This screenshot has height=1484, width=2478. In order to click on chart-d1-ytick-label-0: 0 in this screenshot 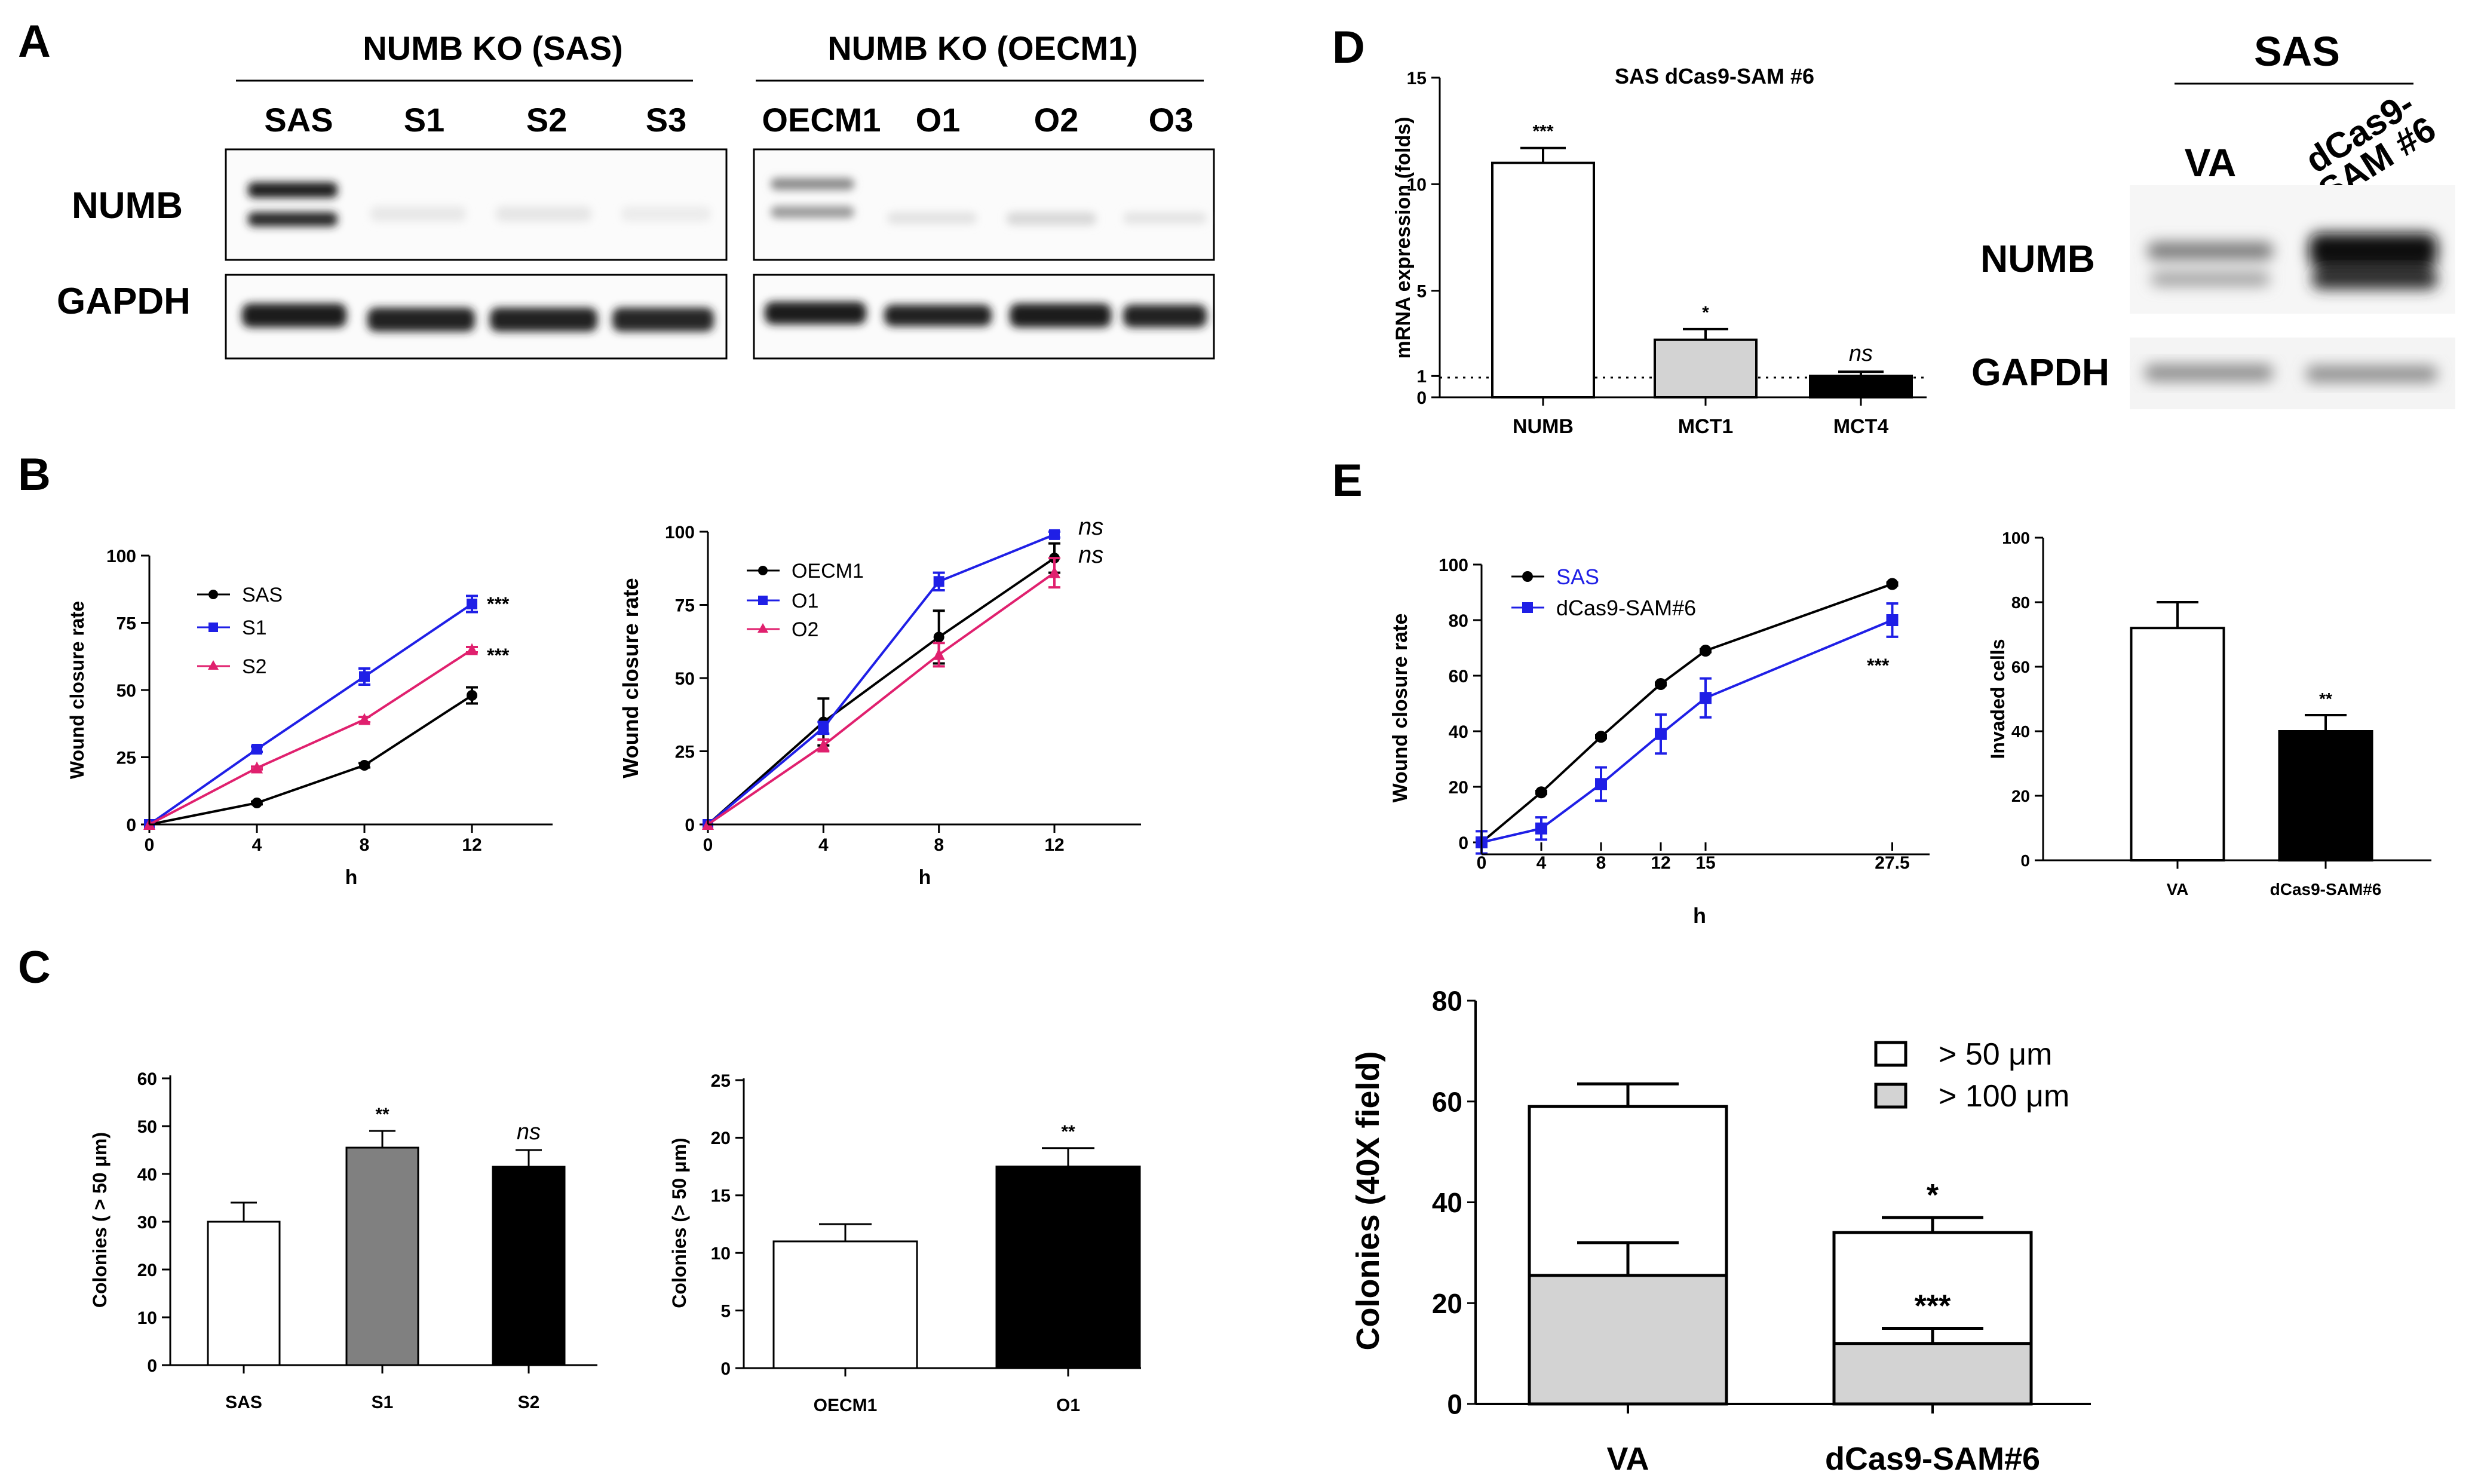, I will do `click(1421, 398)`.